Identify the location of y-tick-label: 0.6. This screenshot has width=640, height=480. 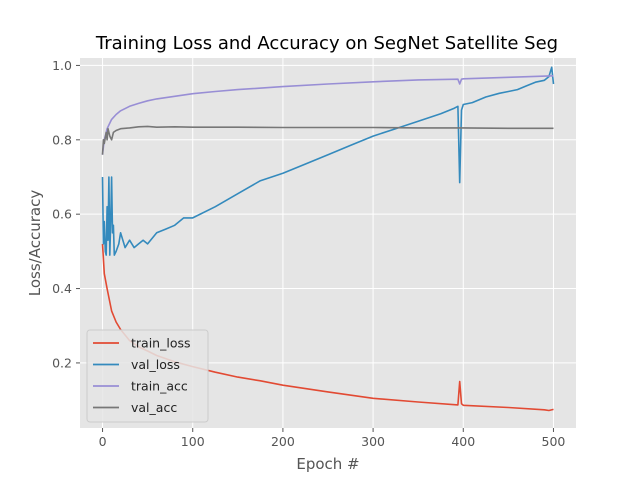
(62, 214).